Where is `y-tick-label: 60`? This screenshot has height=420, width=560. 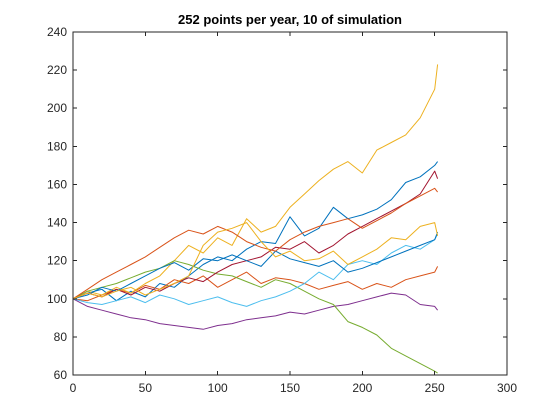
y-tick-label: 60 is located at coordinates (61, 375).